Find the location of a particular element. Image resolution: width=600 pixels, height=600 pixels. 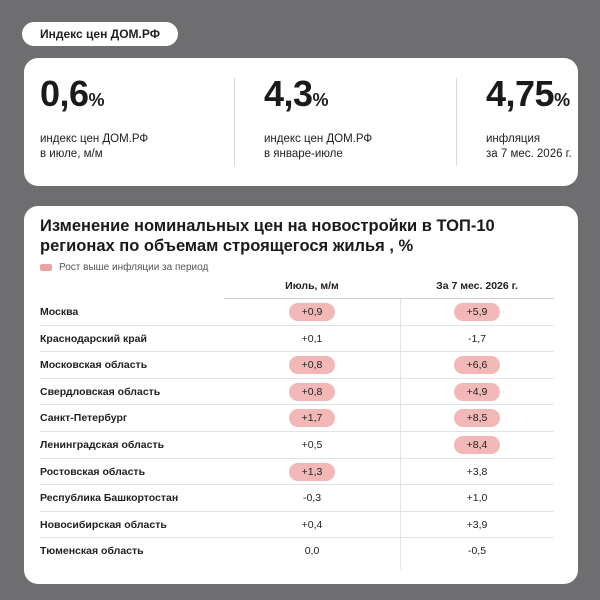

july-change-value: +0,4 is located at coordinates (312, 524).